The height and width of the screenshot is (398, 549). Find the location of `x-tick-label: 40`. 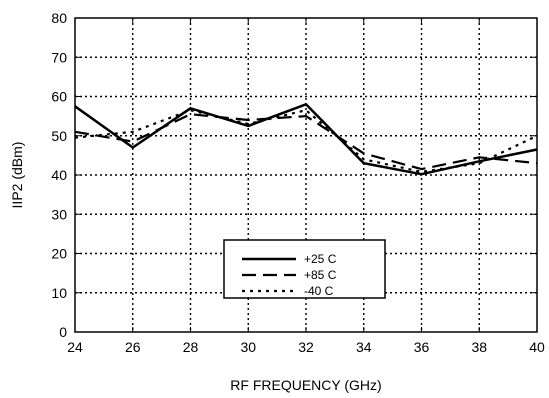

x-tick-label: 40 is located at coordinates (537, 347).